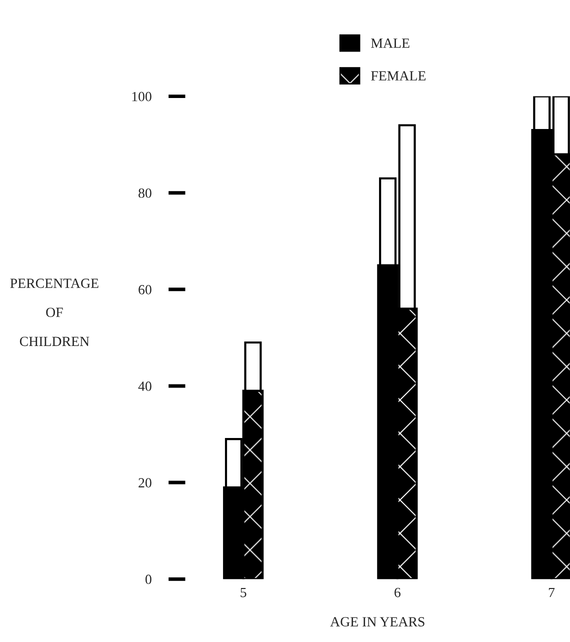  Describe the element at coordinates (145, 386) in the screenshot. I see `y-tick-label: 40` at that location.